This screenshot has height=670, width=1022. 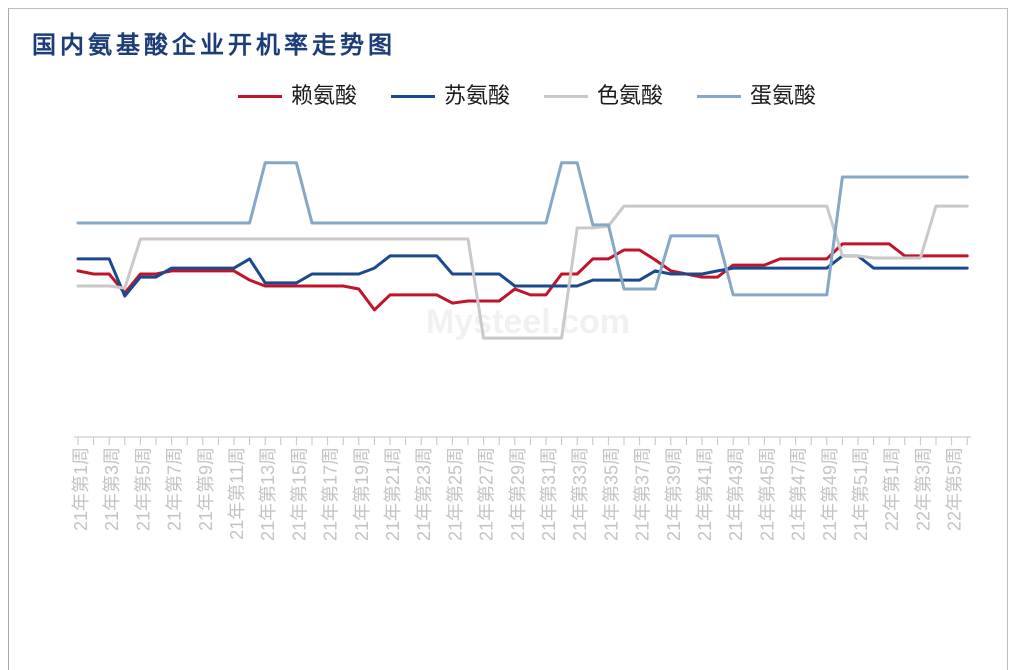 I want to click on series-line-lysine, so click(x=522, y=277).